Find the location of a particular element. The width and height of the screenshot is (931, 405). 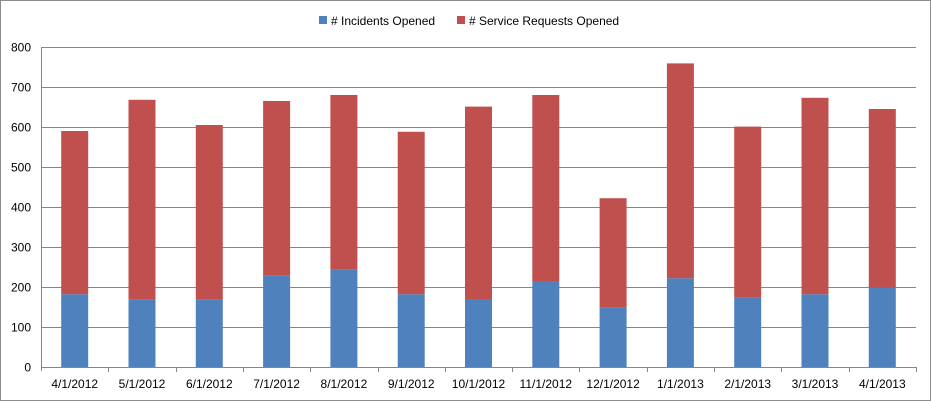

legend-swatch-incidents is located at coordinates (323, 20).